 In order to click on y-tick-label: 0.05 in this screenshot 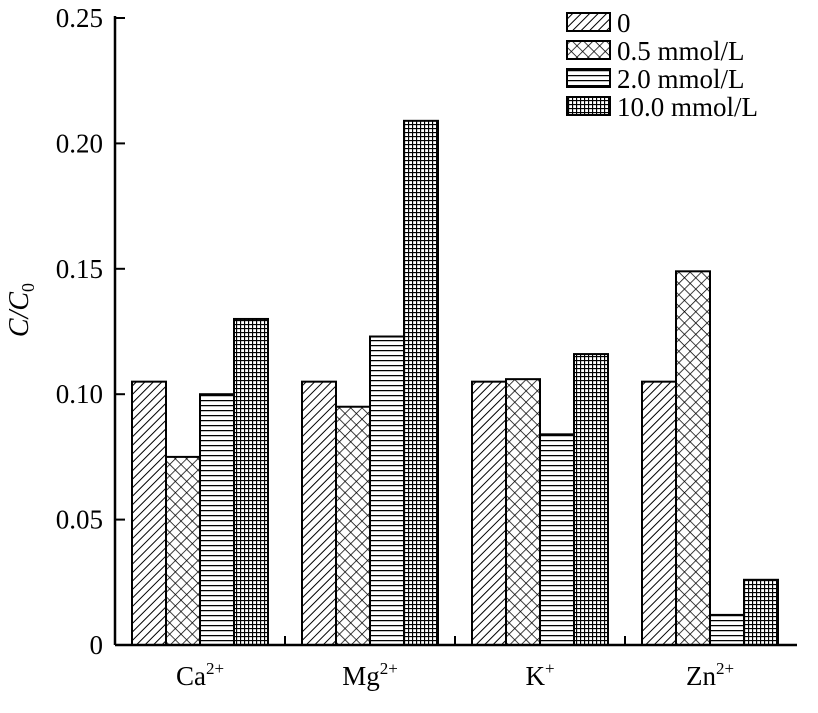, I will do `click(79, 520)`.